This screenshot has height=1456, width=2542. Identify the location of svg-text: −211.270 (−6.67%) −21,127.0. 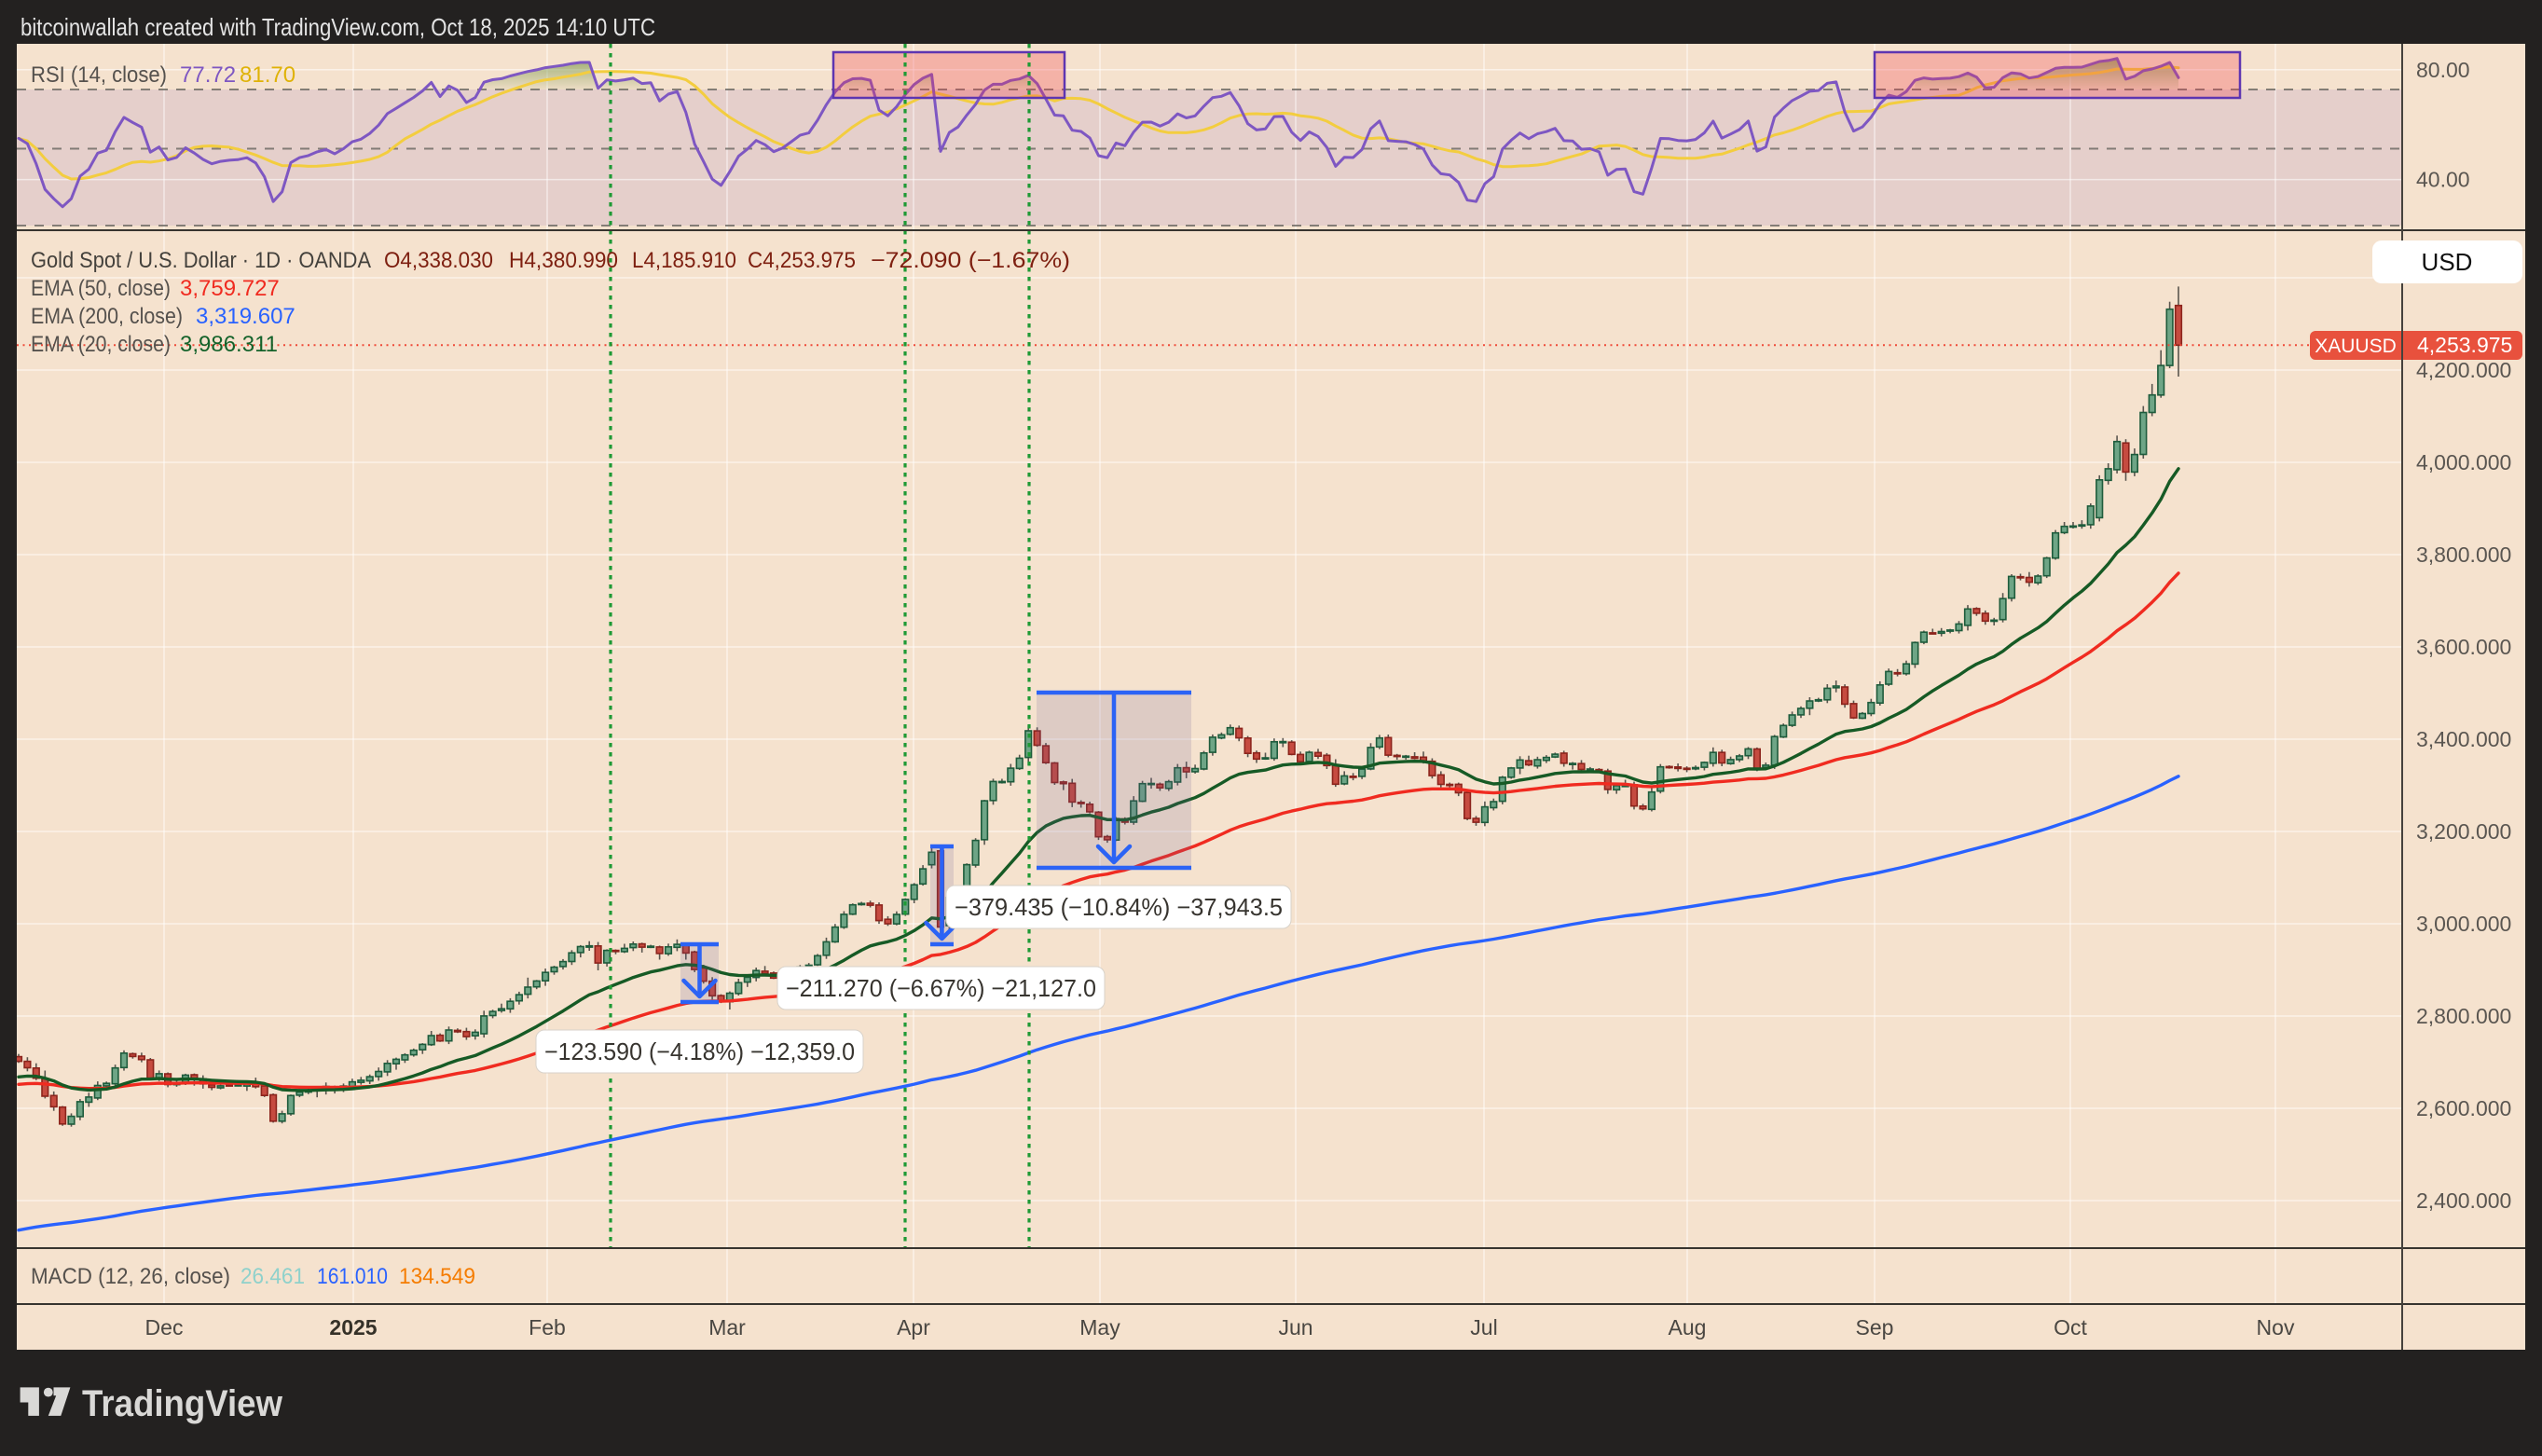
(941, 988).